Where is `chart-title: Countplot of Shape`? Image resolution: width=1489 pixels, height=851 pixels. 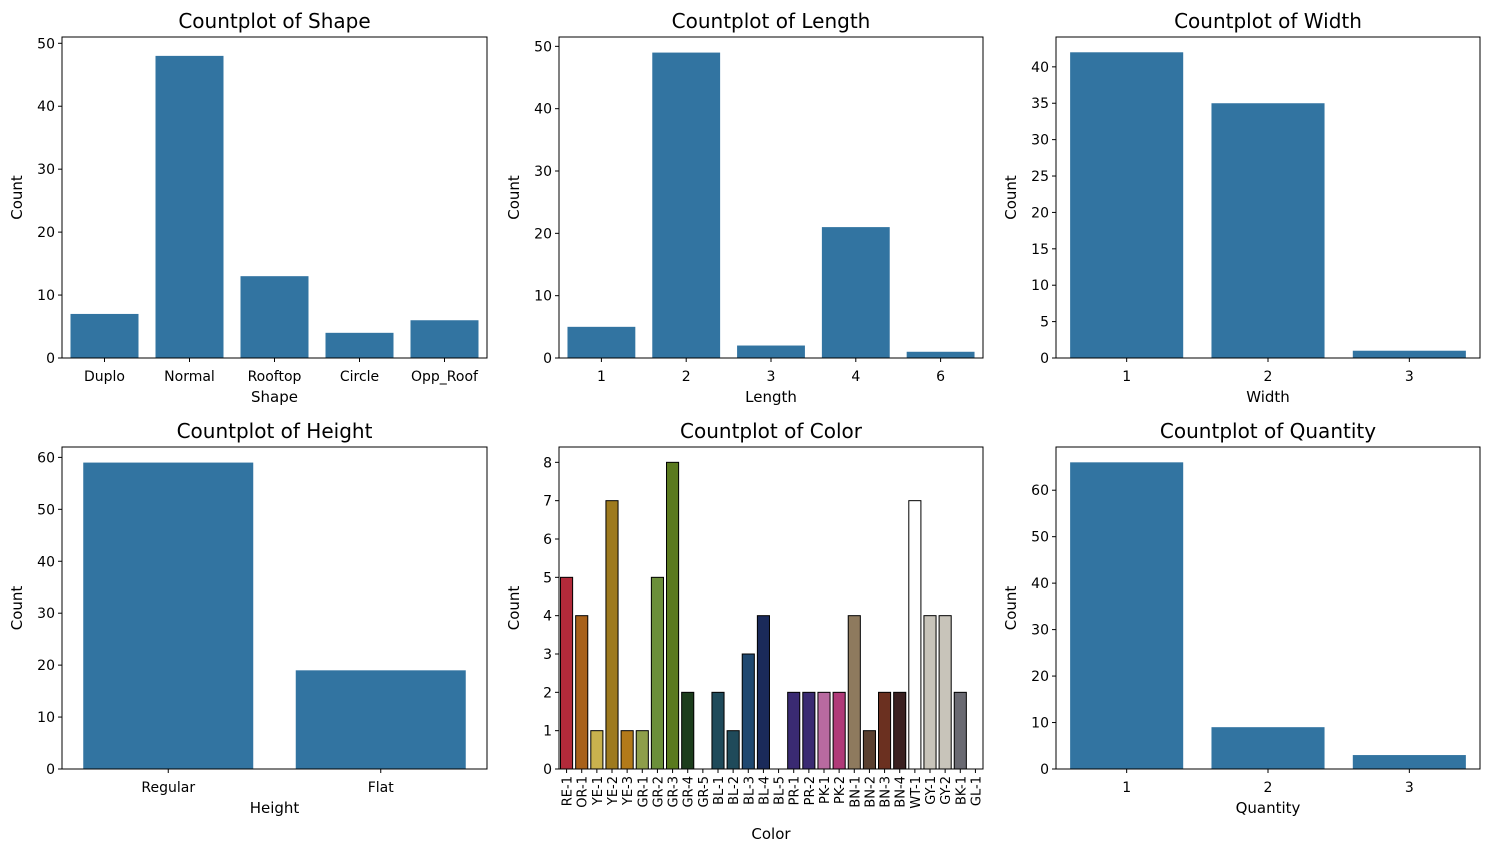
chart-title: Countplot of Shape is located at coordinates (274, 21).